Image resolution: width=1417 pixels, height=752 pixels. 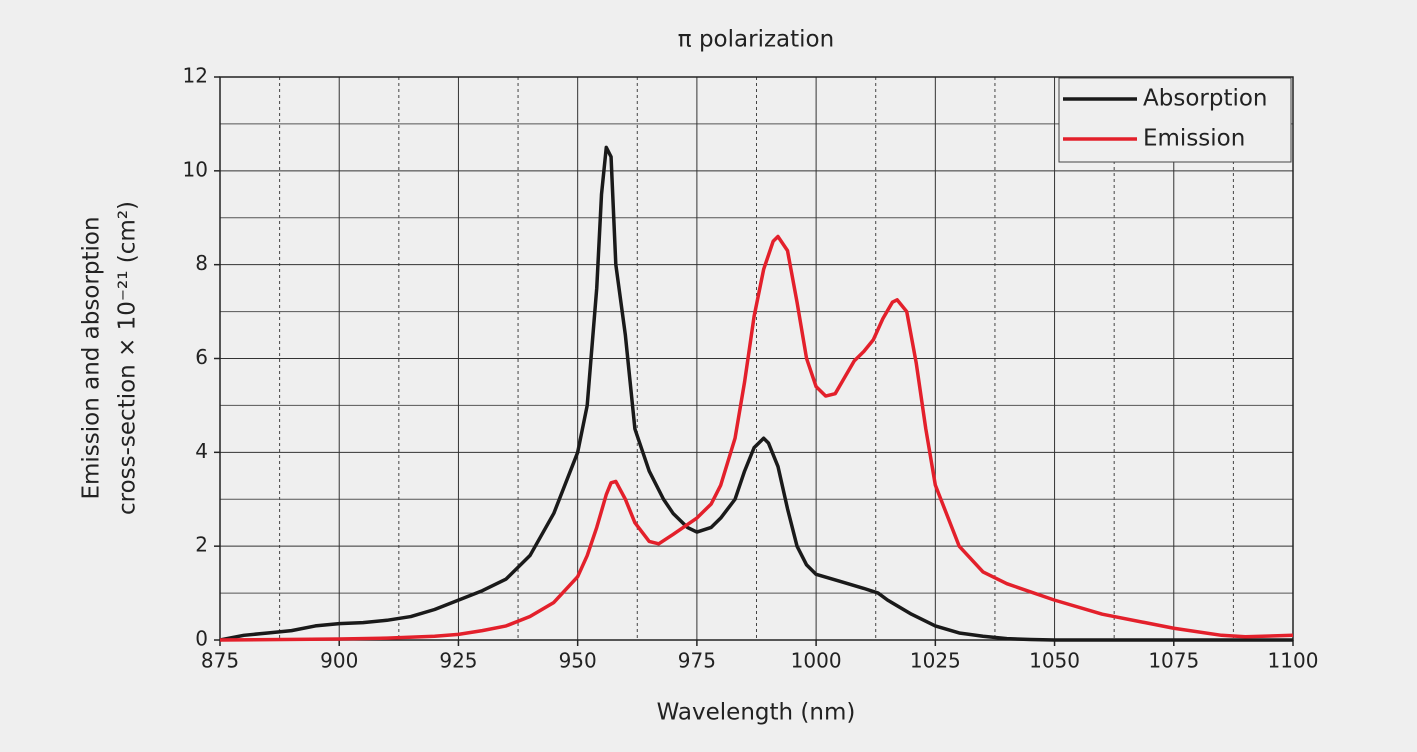 What do you see at coordinates (195, 76) in the screenshot?
I see `y-tick-label: 12` at bounding box center [195, 76].